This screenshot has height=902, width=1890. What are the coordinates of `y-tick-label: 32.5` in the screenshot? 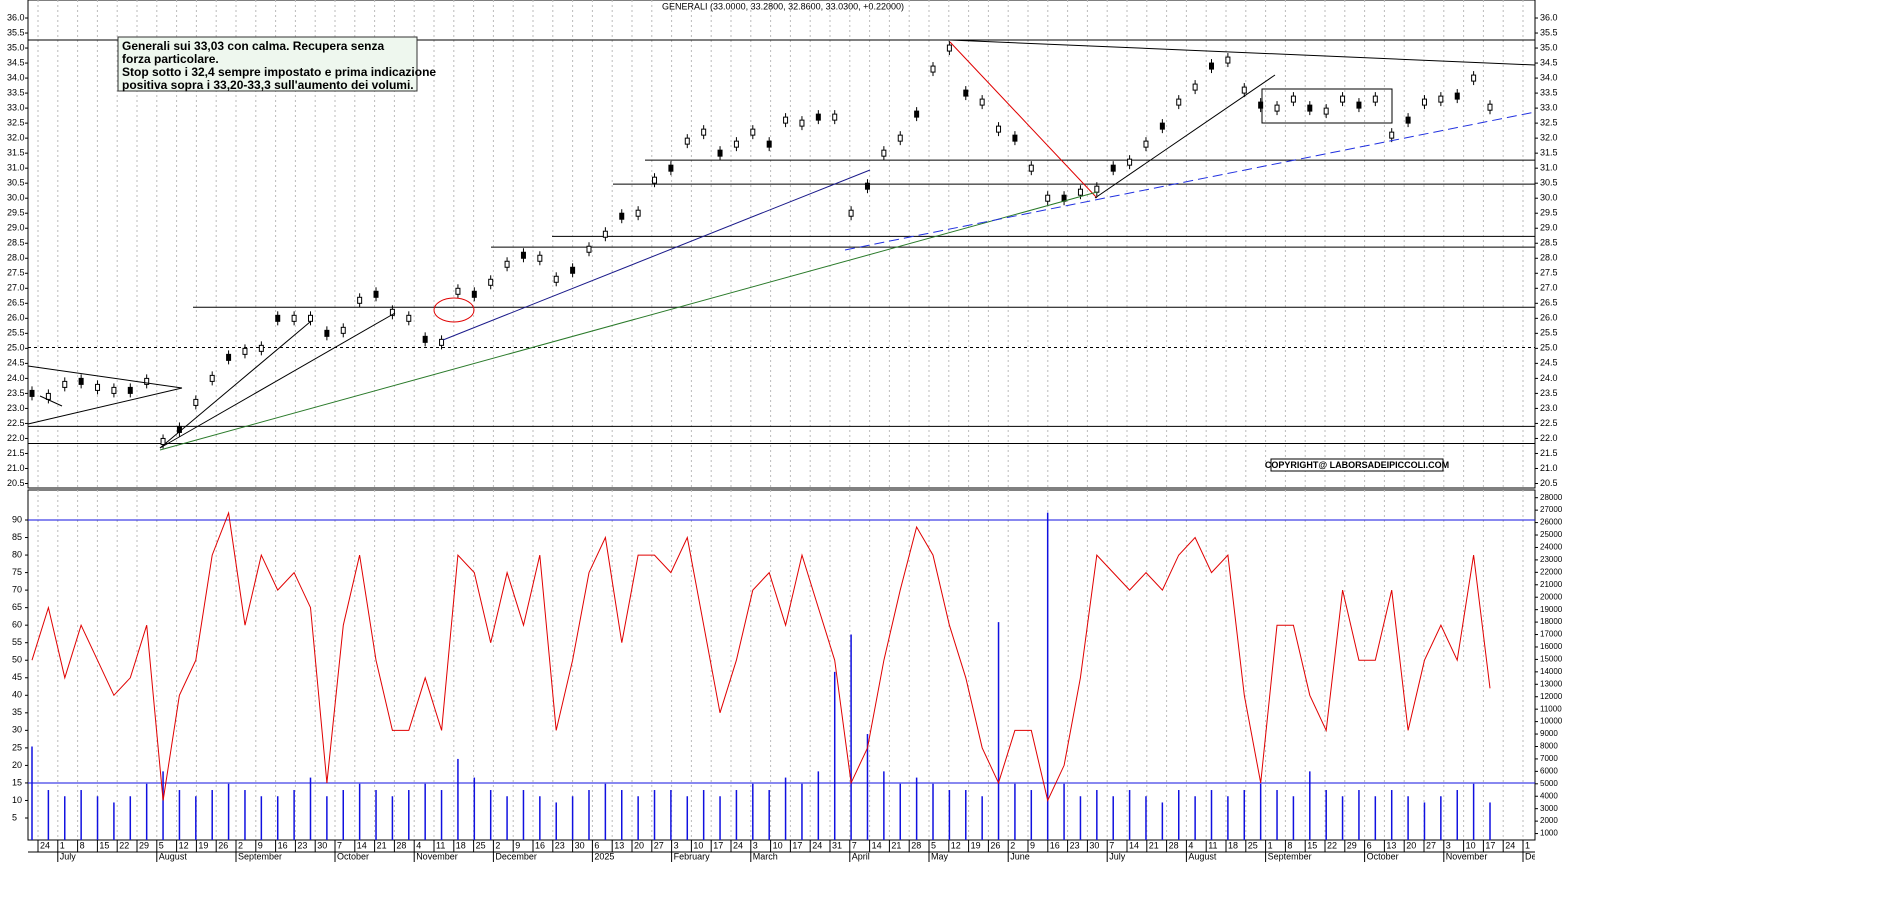 It's located at (16, 123).